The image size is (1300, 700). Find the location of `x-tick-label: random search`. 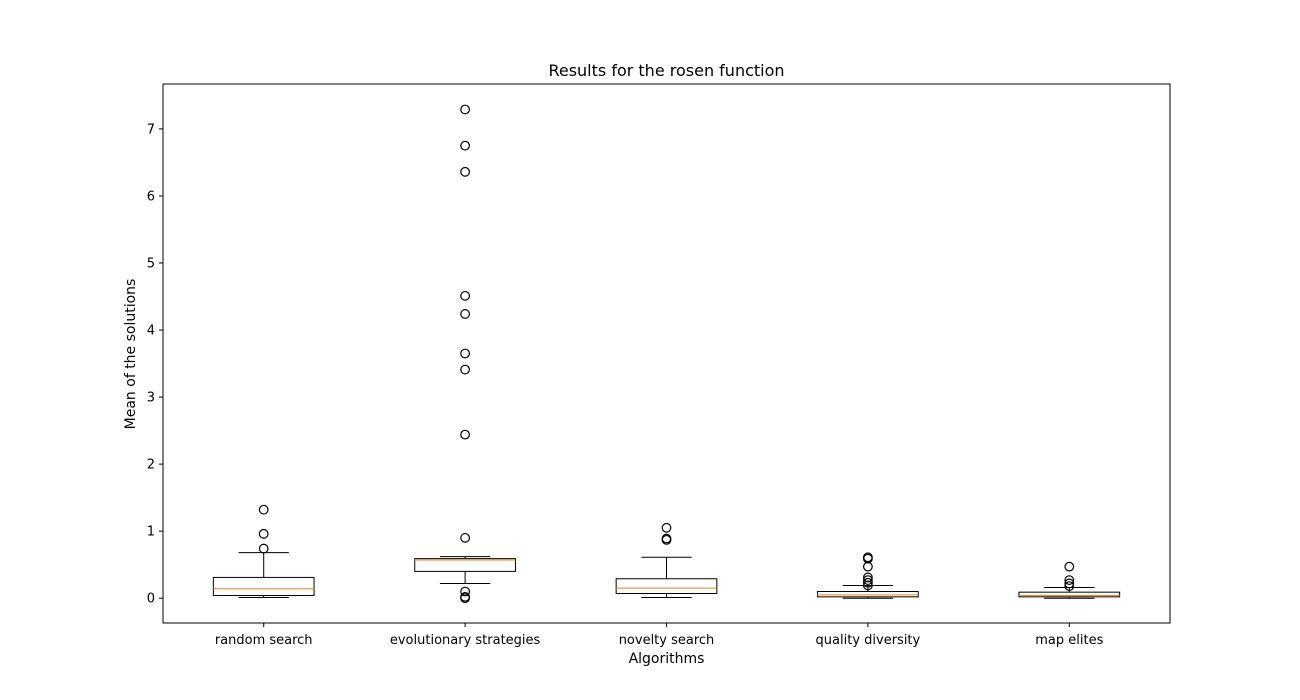

x-tick-label: random search is located at coordinates (264, 640).